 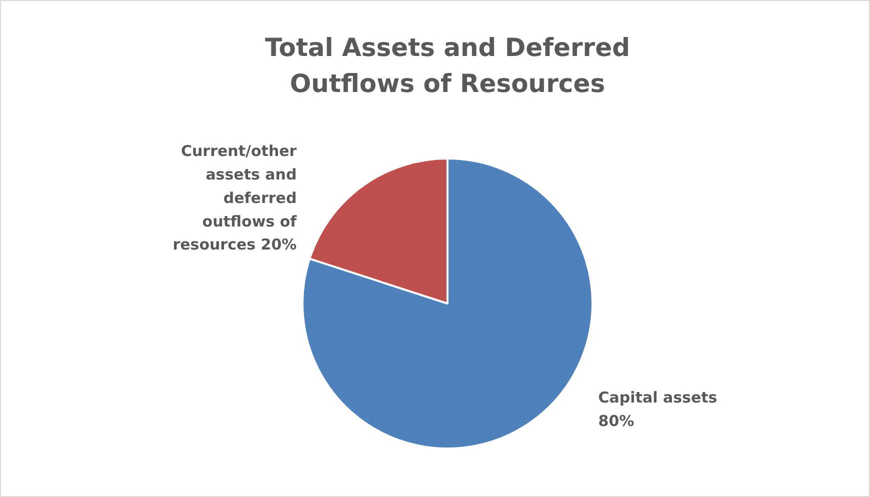 What do you see at coordinates (235, 198) in the screenshot?
I see `slice-label: Current/other assets and deferred outflows of resources 20%` at bounding box center [235, 198].